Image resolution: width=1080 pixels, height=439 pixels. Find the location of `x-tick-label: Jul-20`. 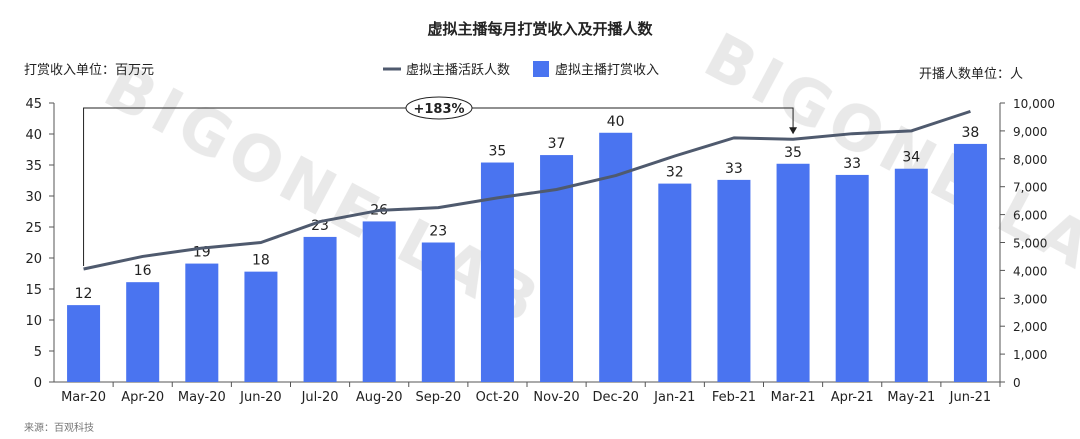

x-tick-label: Jul-20 is located at coordinates (320, 397).